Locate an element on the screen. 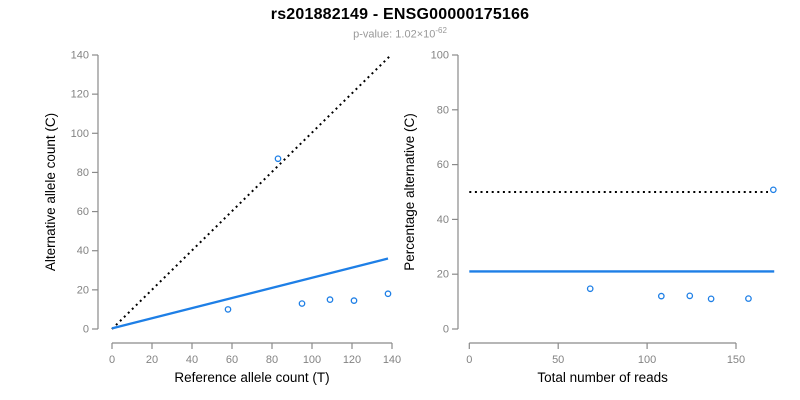 Image resolution: width=800 pixels, height=400 pixels. pvalue-subtitle: p-value: 1.02×10-62 is located at coordinates (400, 33).